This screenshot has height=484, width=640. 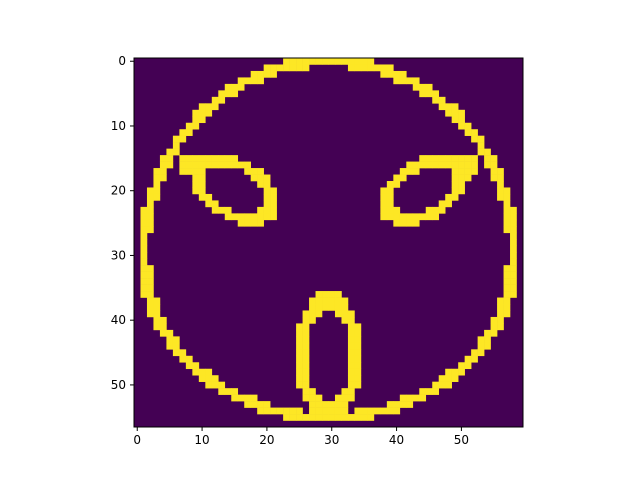 I want to click on y-tick-label: 40, so click(x=118, y=320).